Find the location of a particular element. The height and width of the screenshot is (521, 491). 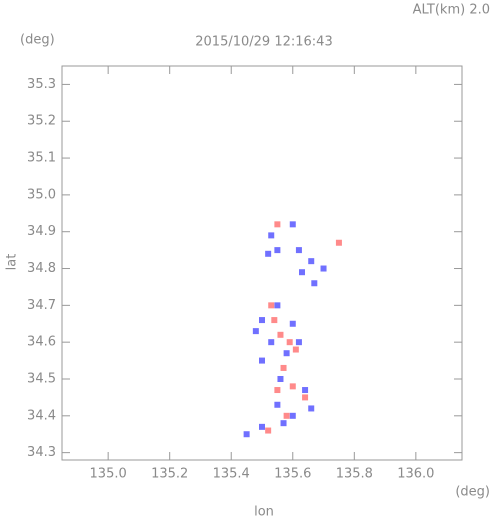

x-tick-label: 135.8 is located at coordinates (354, 474).